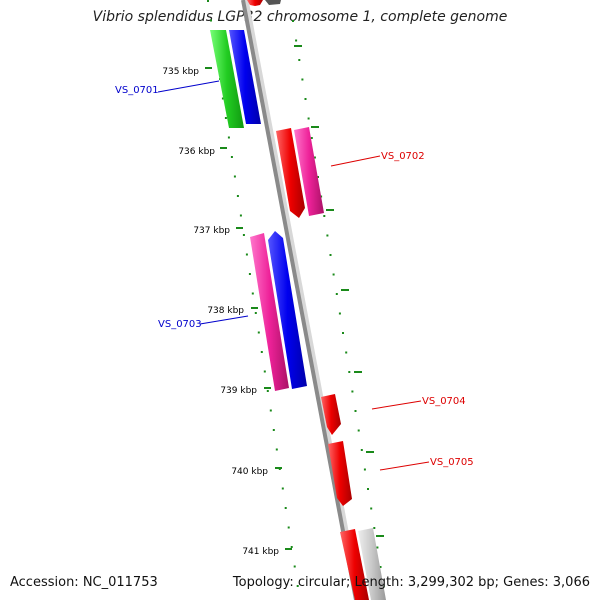 Image resolution: width=600 pixels, height=600 pixels. I want to click on gene-label-vs0704: VS_0704, so click(444, 401).